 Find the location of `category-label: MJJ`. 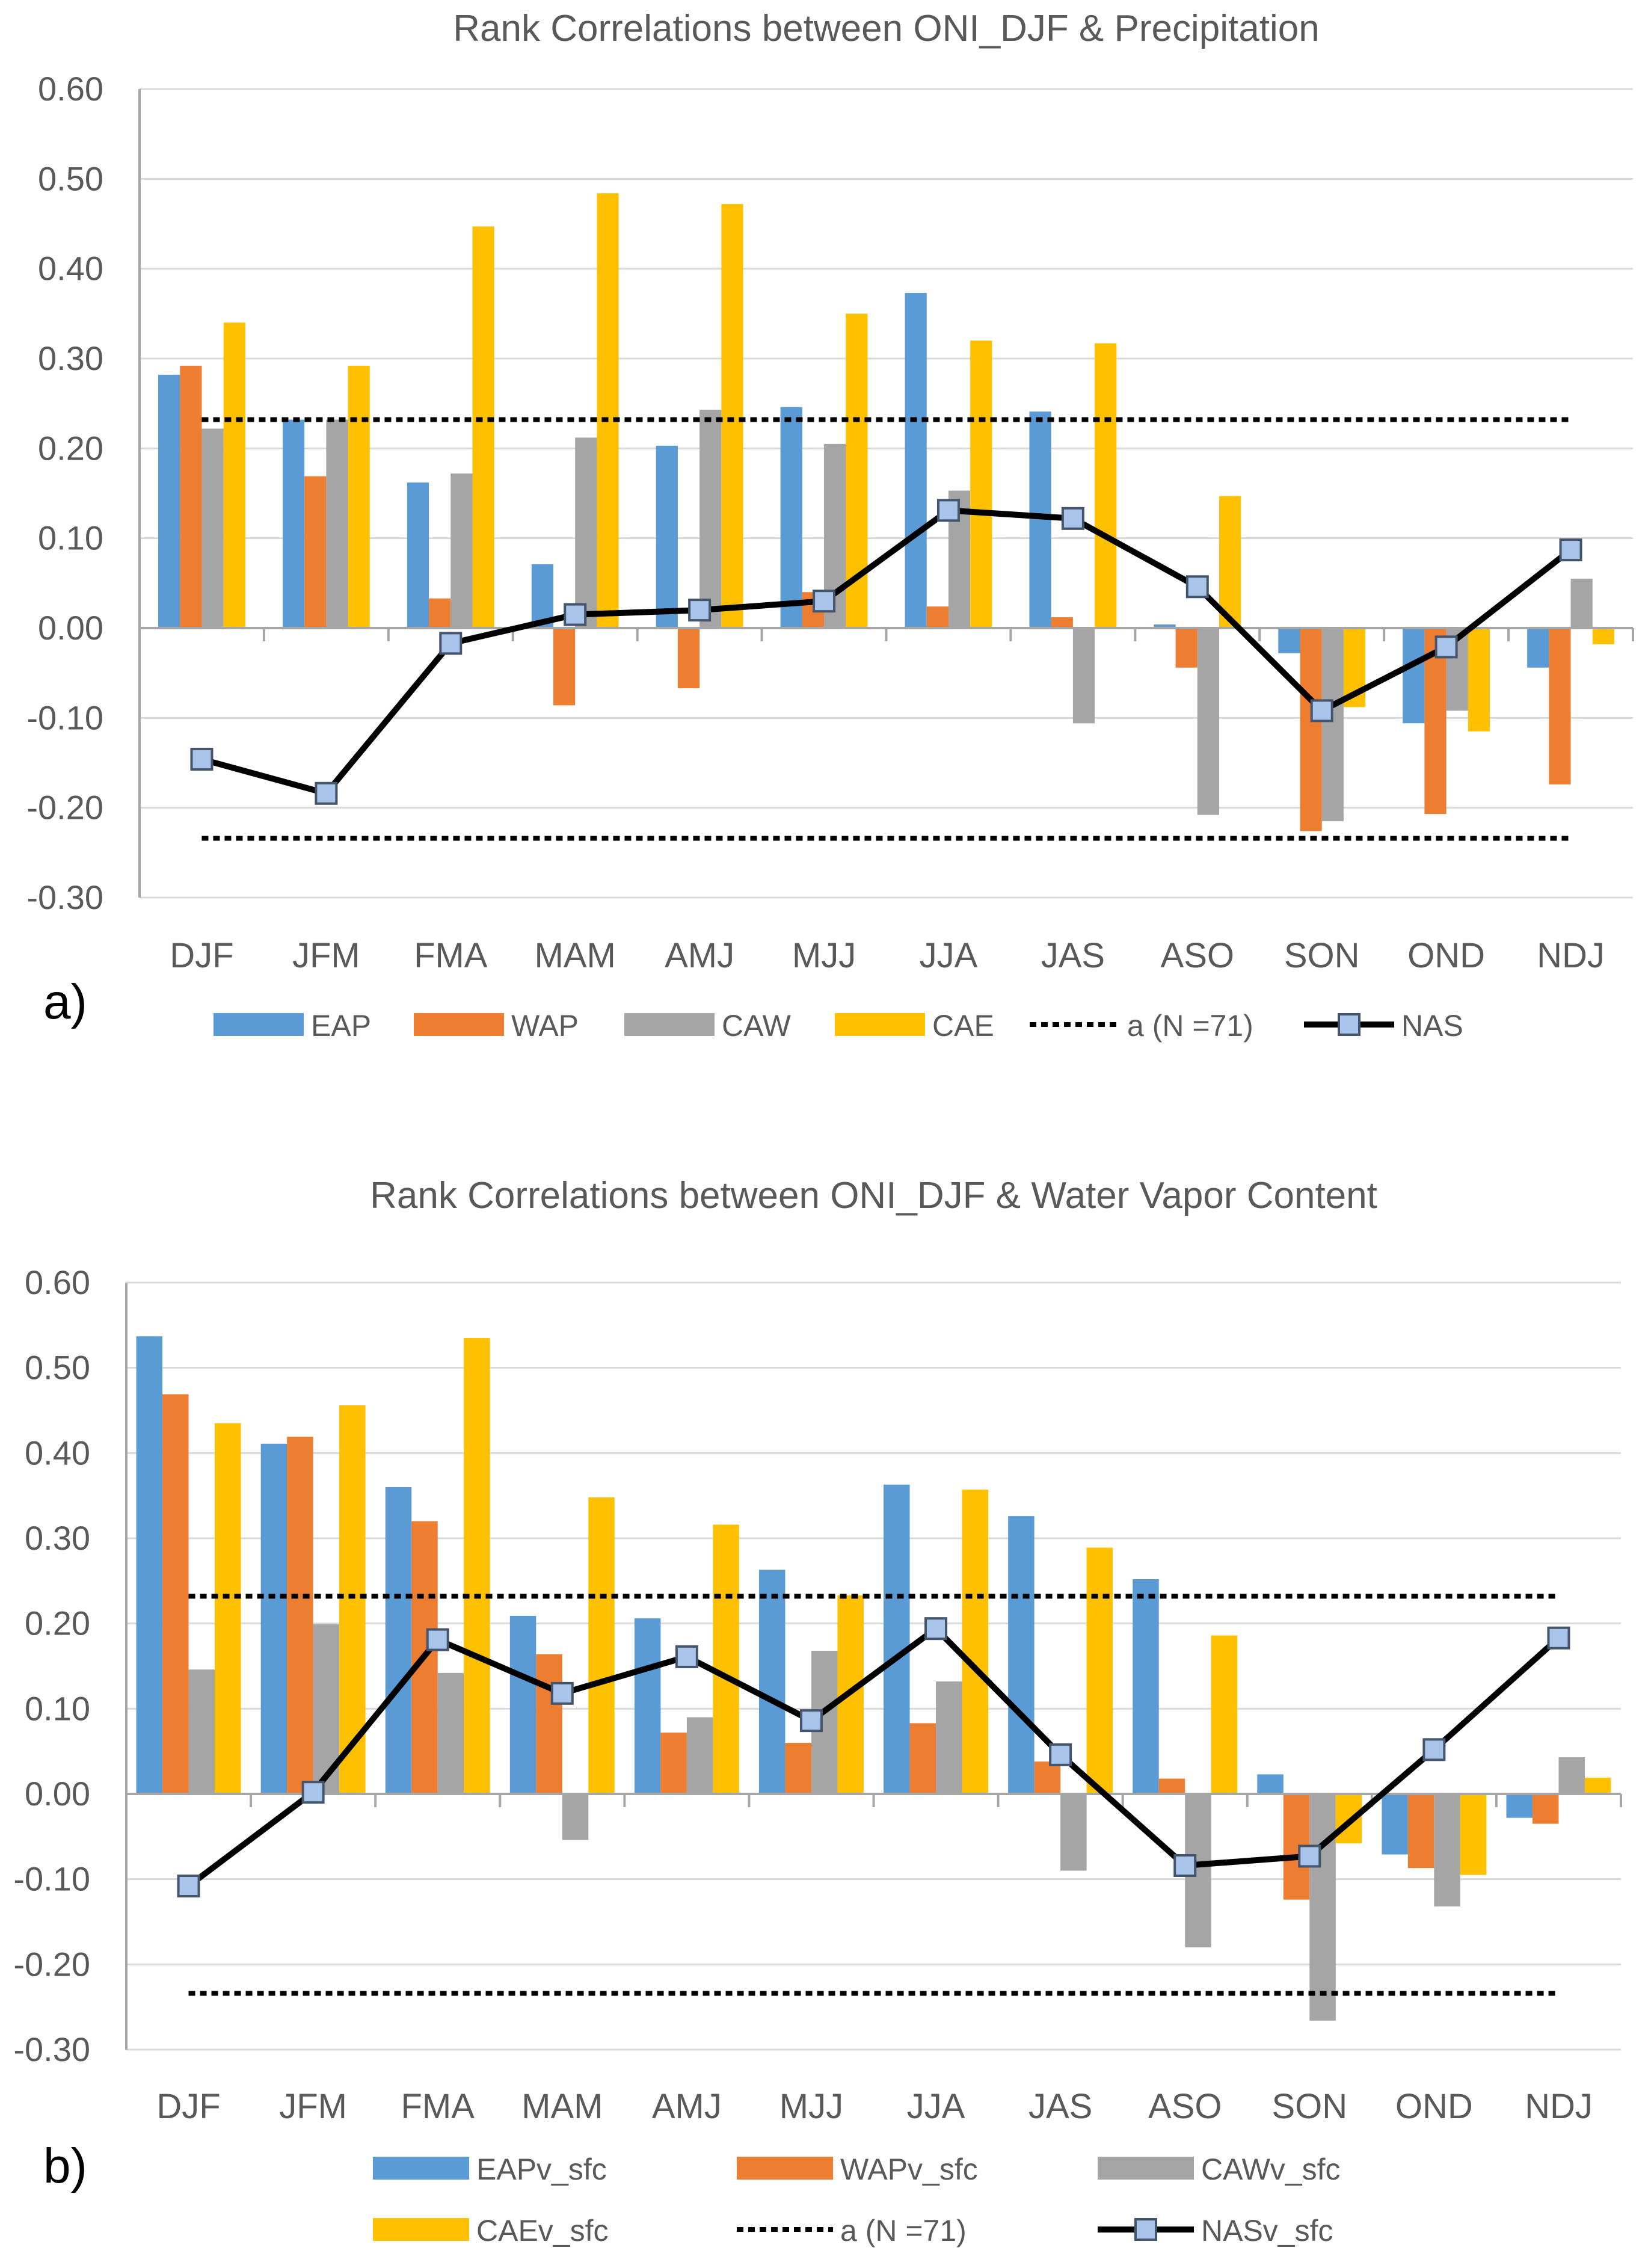

category-label: MJJ is located at coordinates (824, 955).